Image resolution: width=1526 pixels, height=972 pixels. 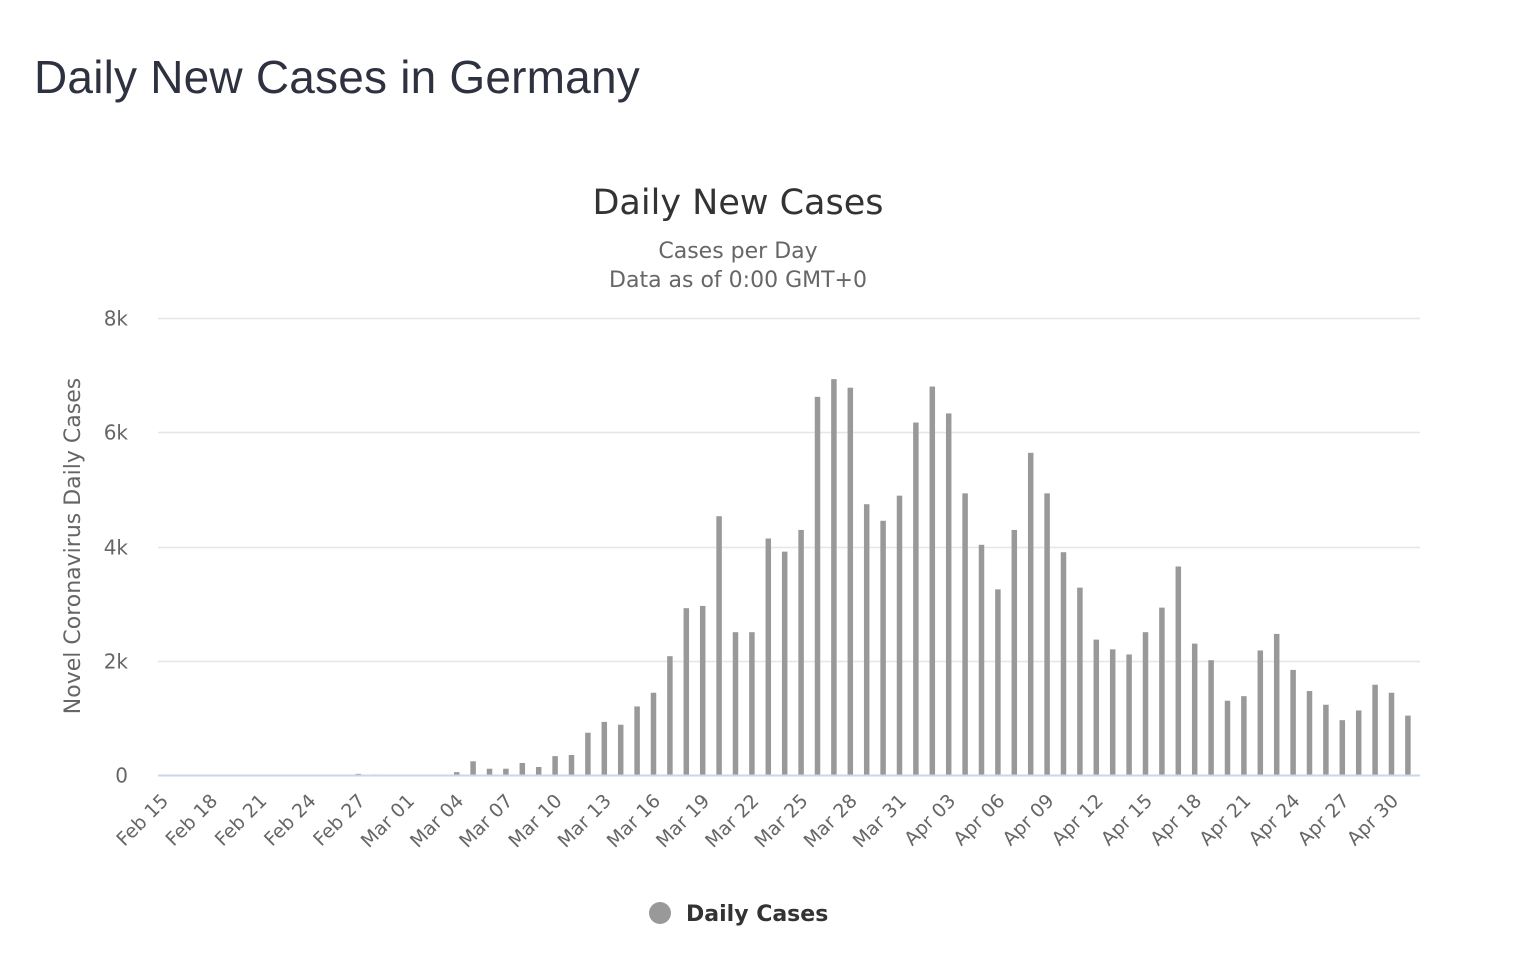 What do you see at coordinates (801, 652) in the screenshot?
I see `bar: Mar 25: 4290` at bounding box center [801, 652].